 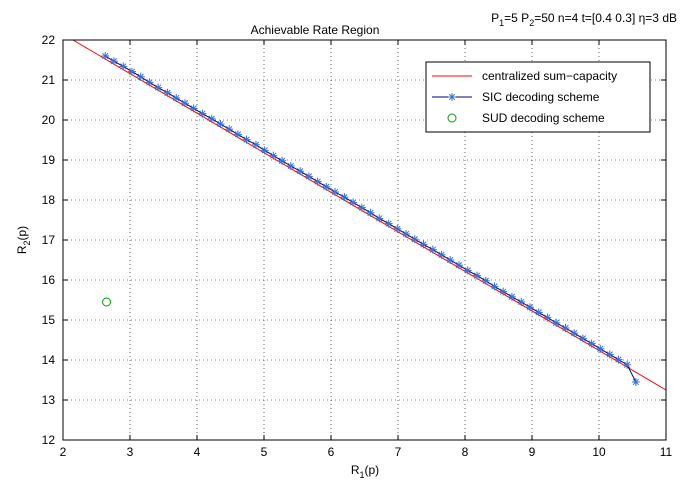 I want to click on legend-label: SUD decoding scheme, so click(x=543, y=118).